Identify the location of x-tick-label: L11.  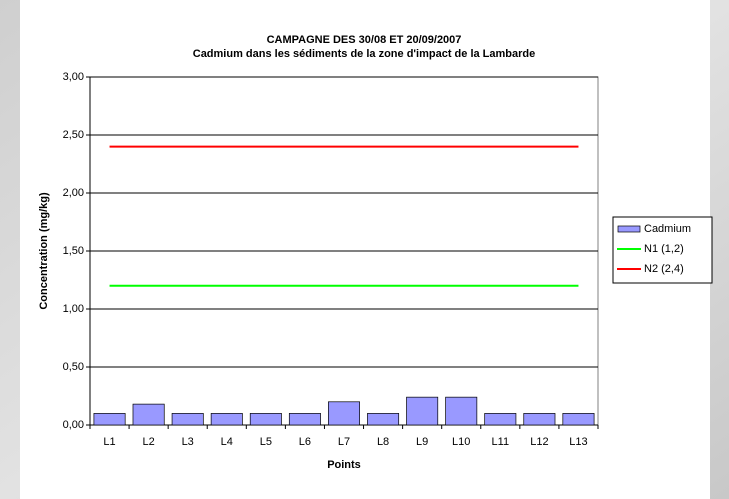
(501, 442).